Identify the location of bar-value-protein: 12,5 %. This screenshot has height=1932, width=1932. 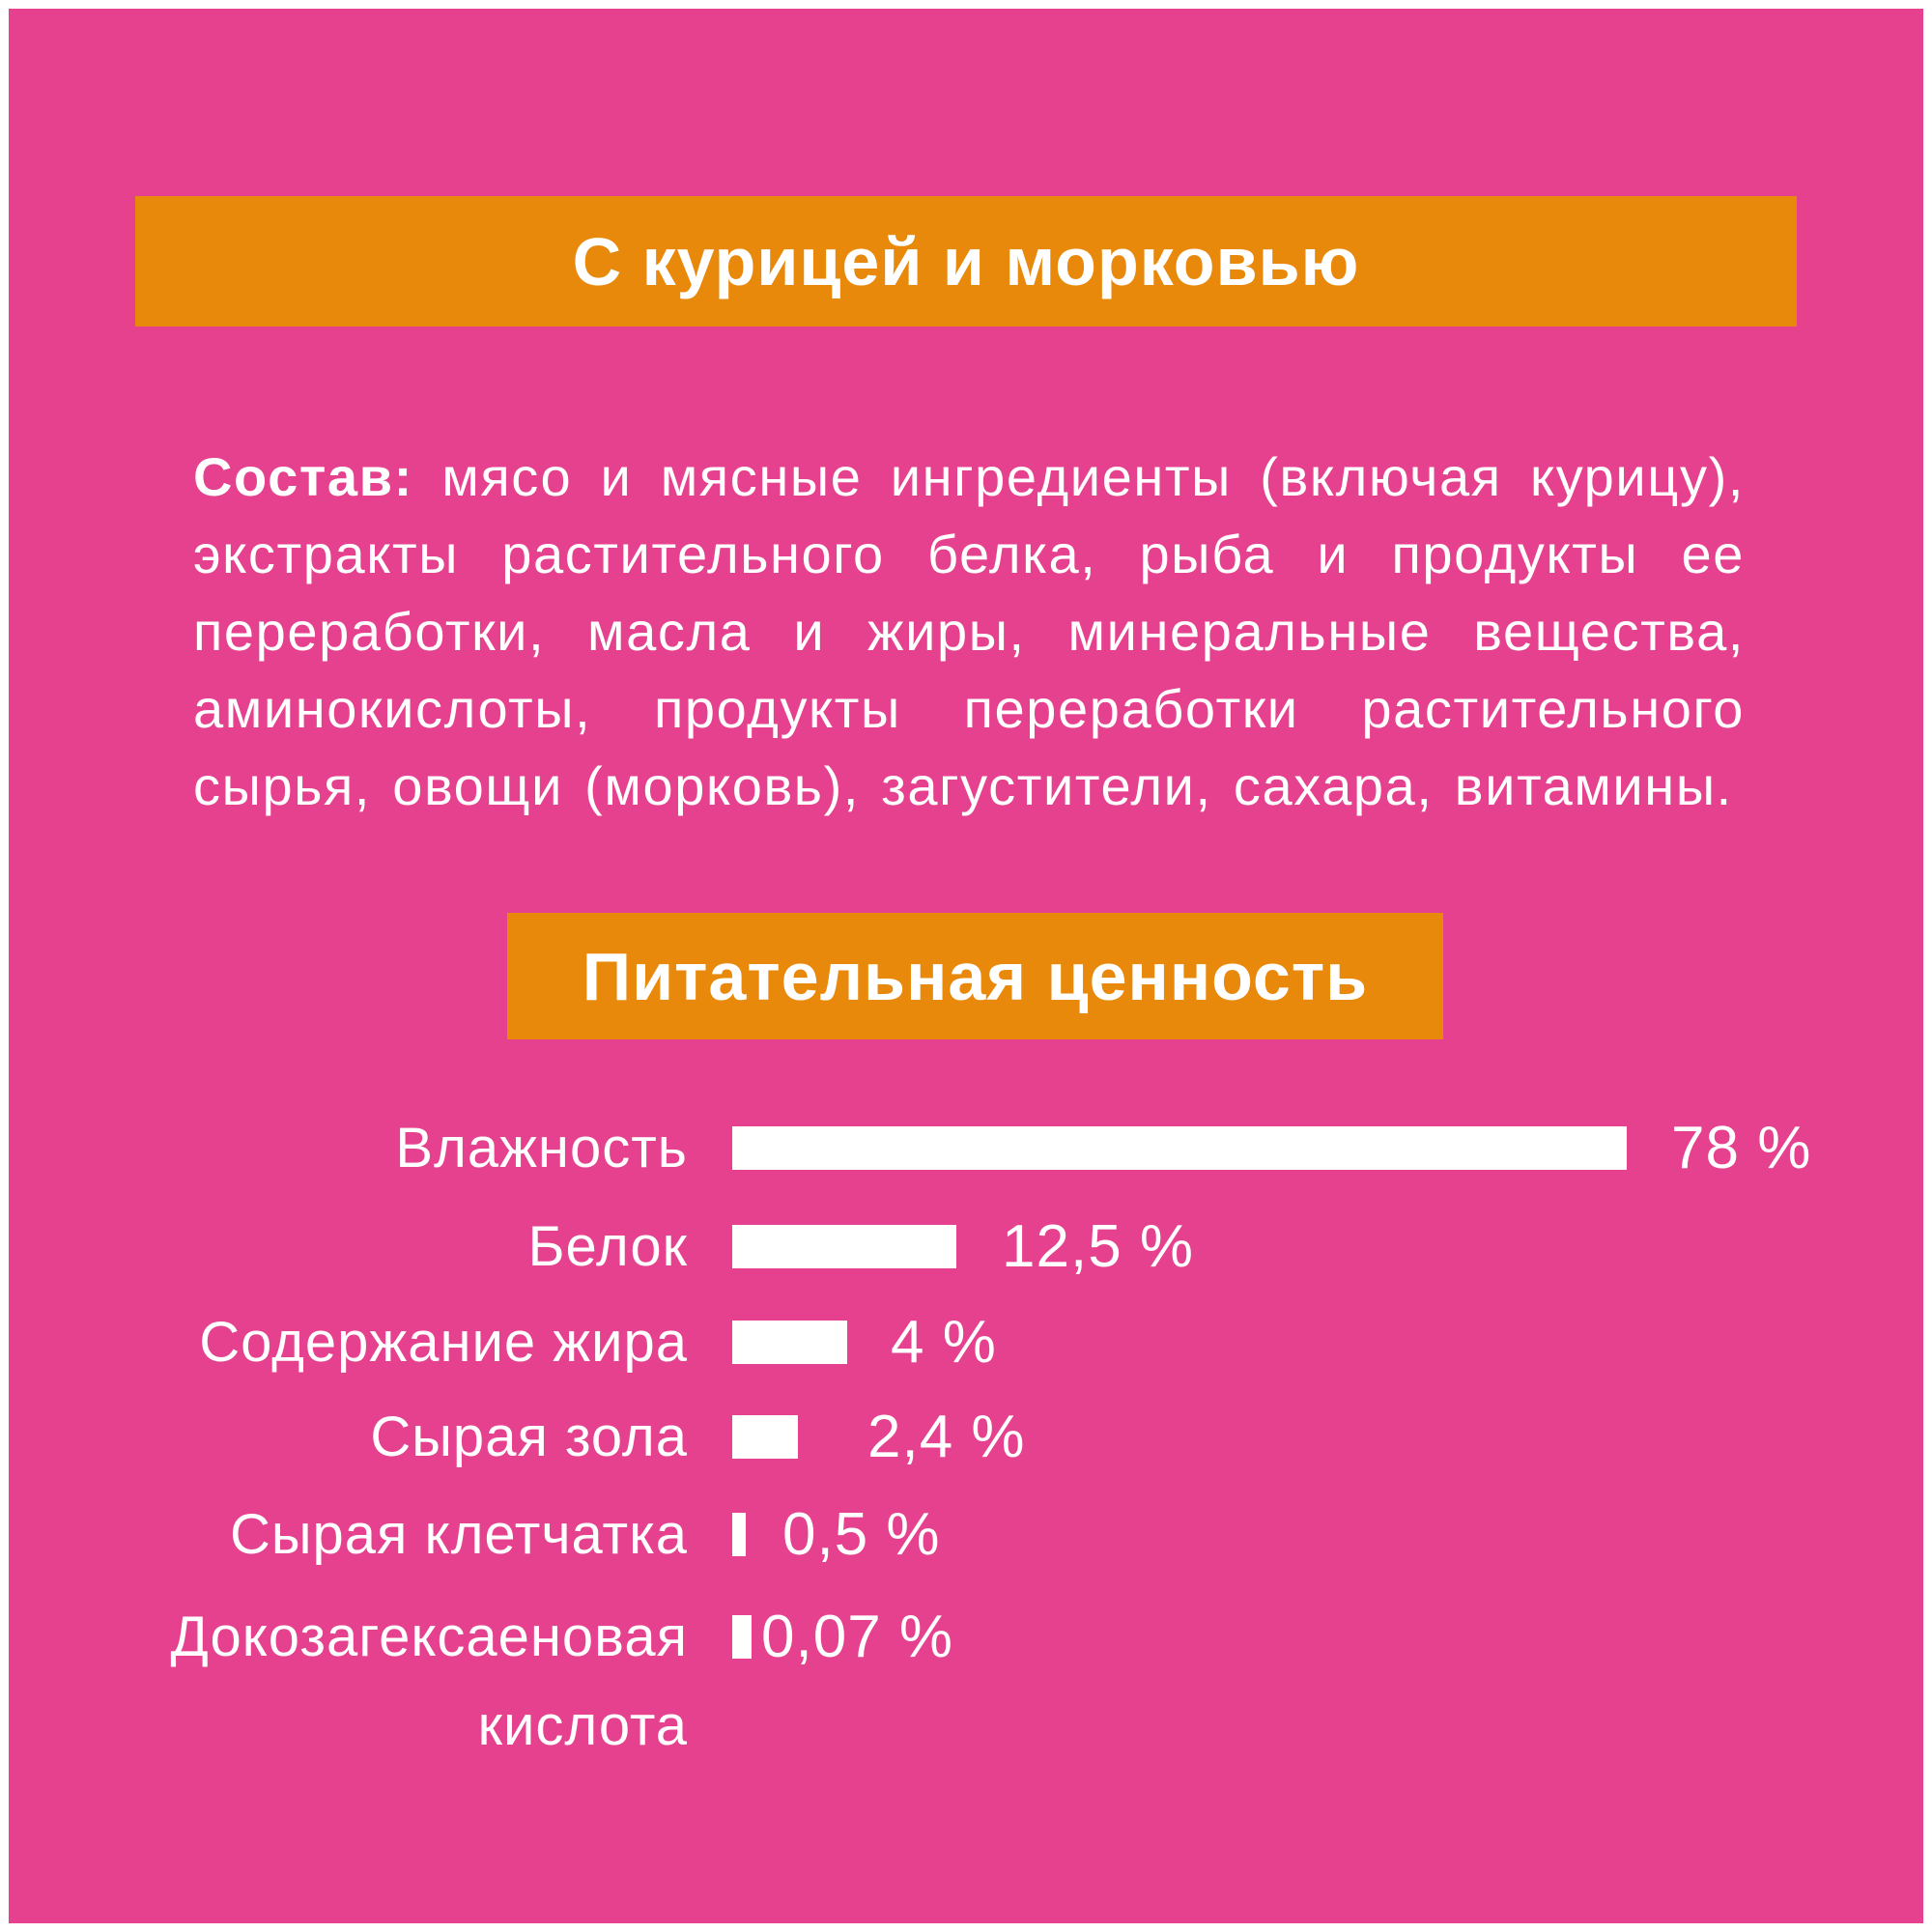
(1098, 1246).